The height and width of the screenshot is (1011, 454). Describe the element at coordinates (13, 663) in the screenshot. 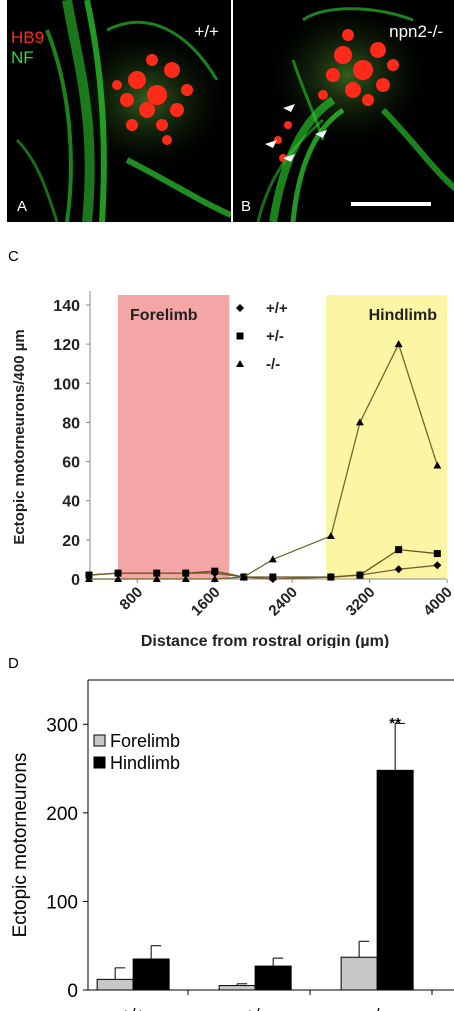

I see `panel-letter-d: D` at that location.